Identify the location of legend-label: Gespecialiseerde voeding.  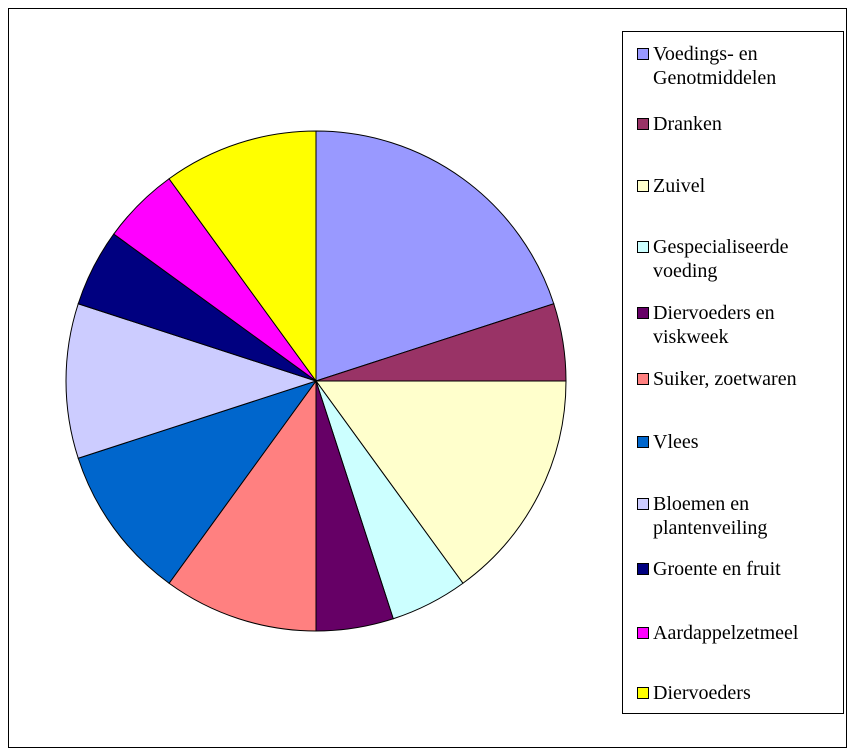
(721, 259).